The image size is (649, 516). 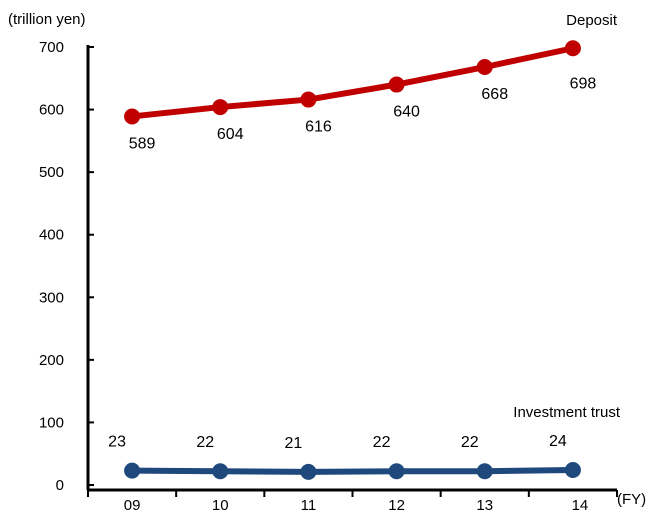 I want to click on y-tick-label: 600, so click(x=51, y=110).